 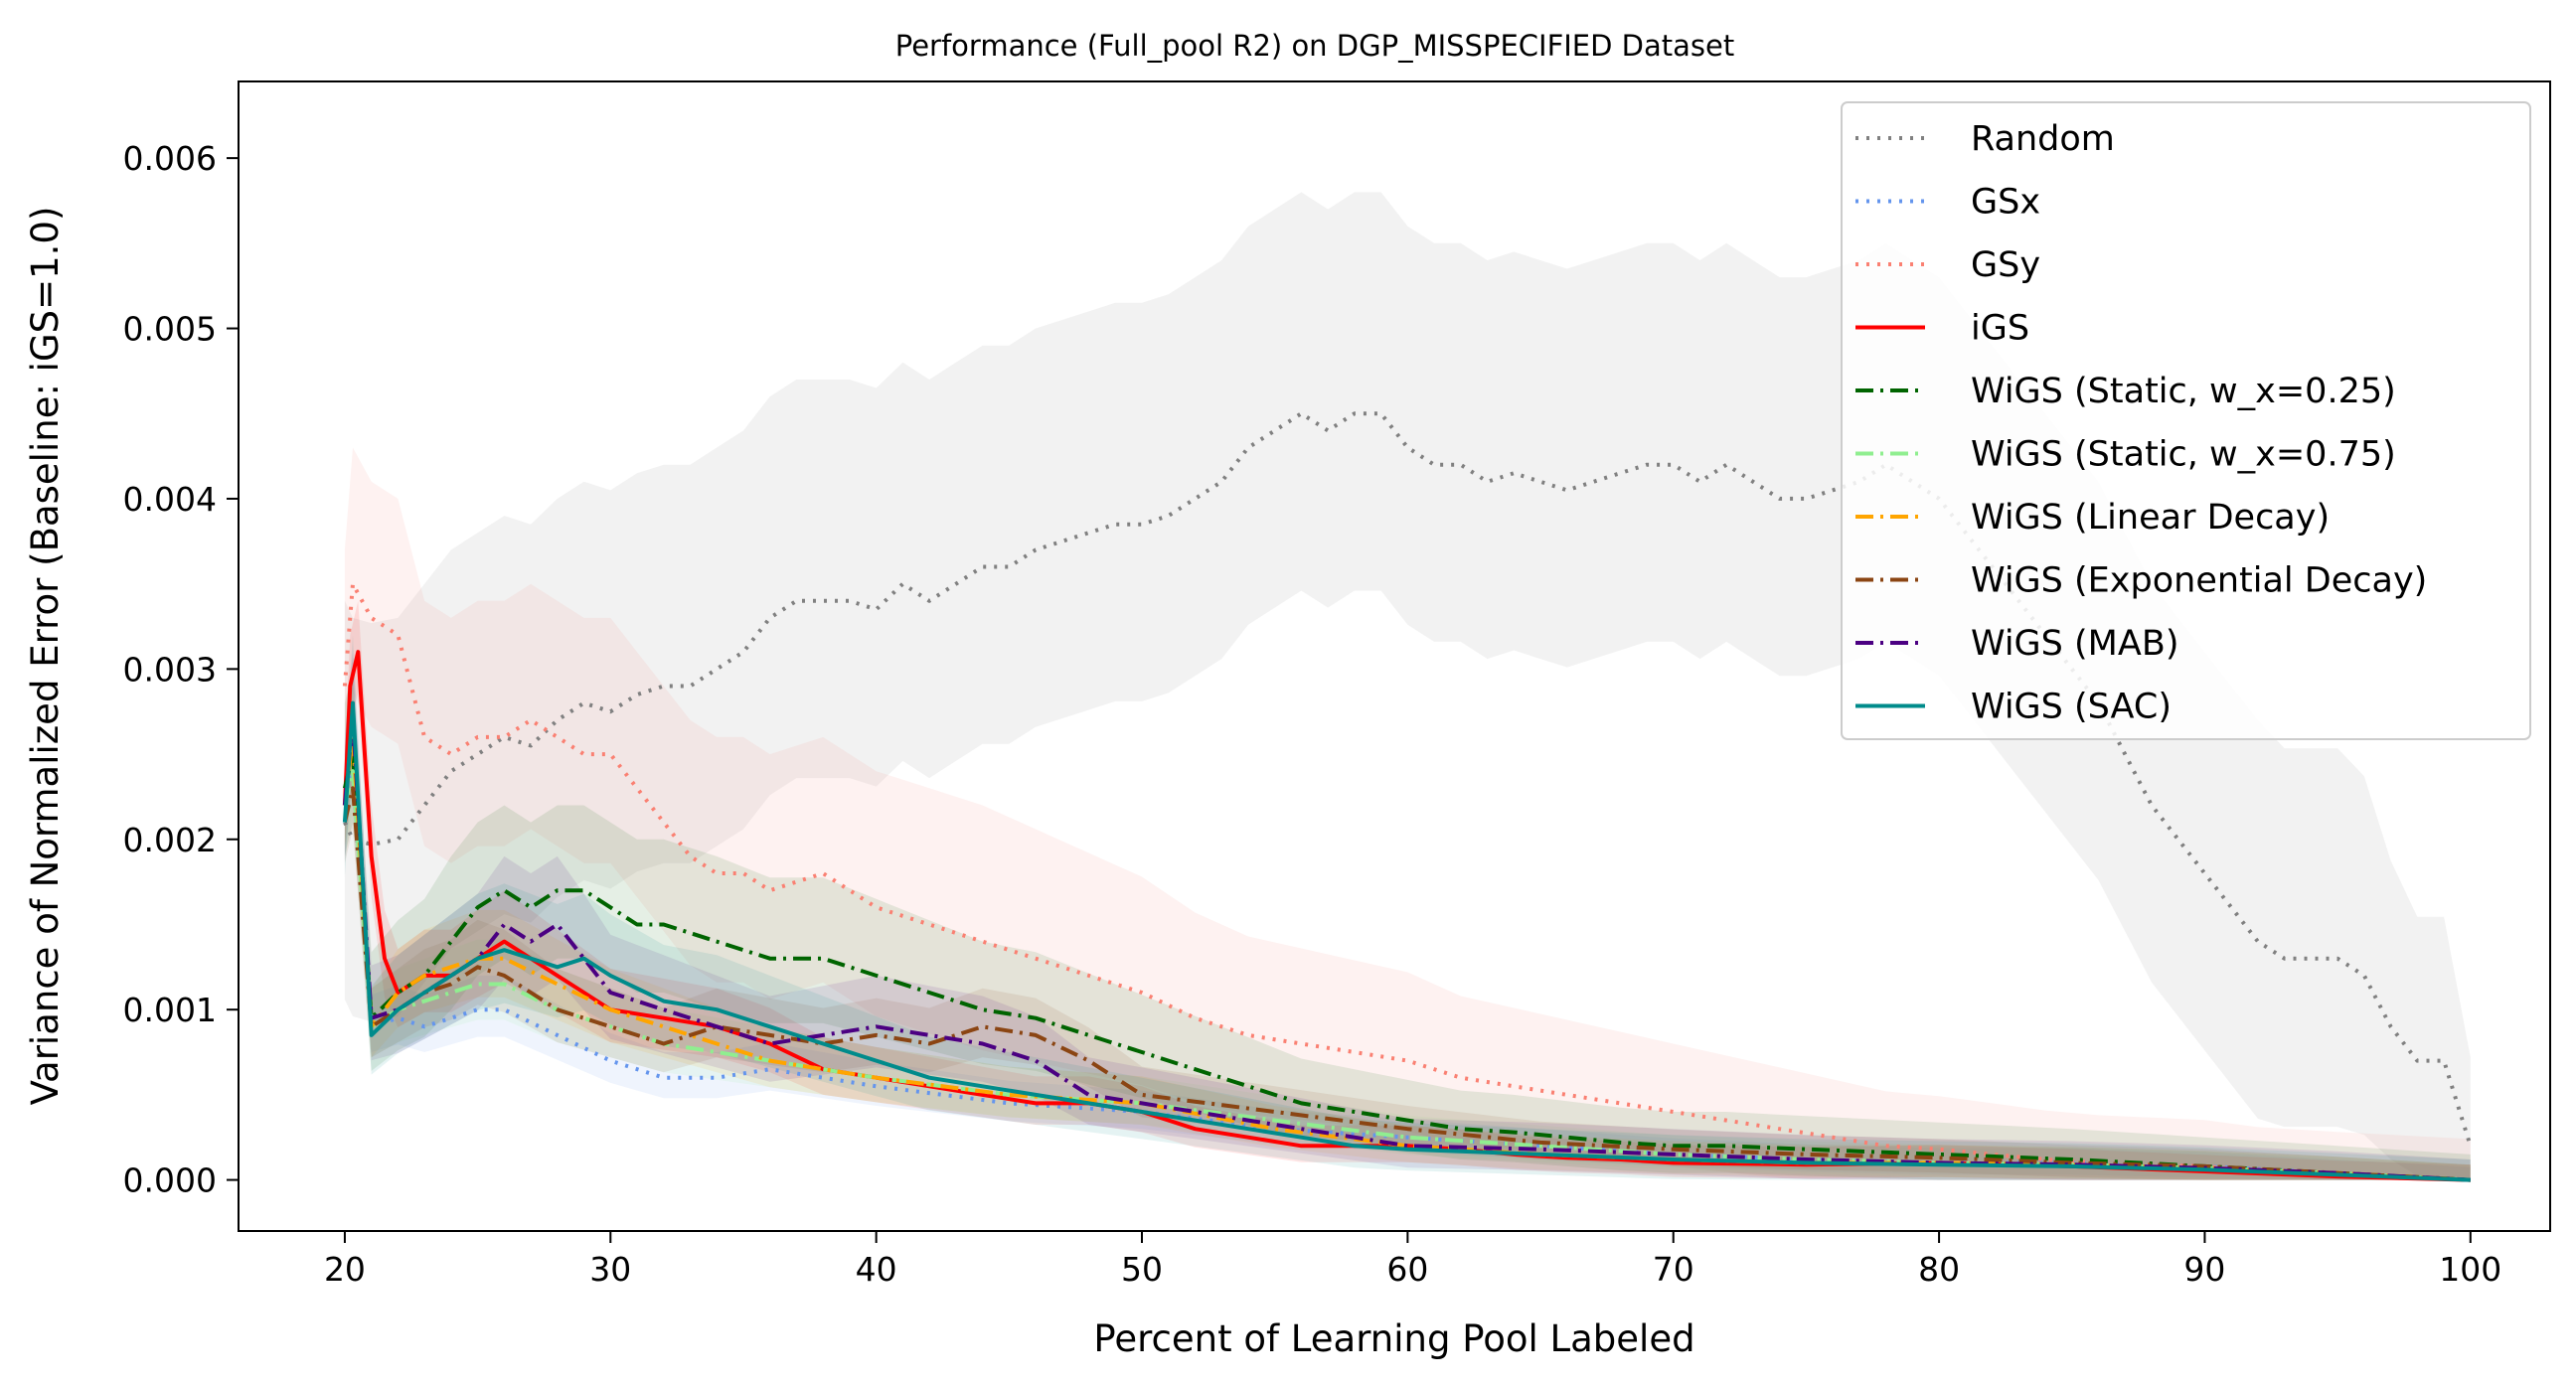 I want to click on x-tick-label: 60, so click(x=1407, y=1269).